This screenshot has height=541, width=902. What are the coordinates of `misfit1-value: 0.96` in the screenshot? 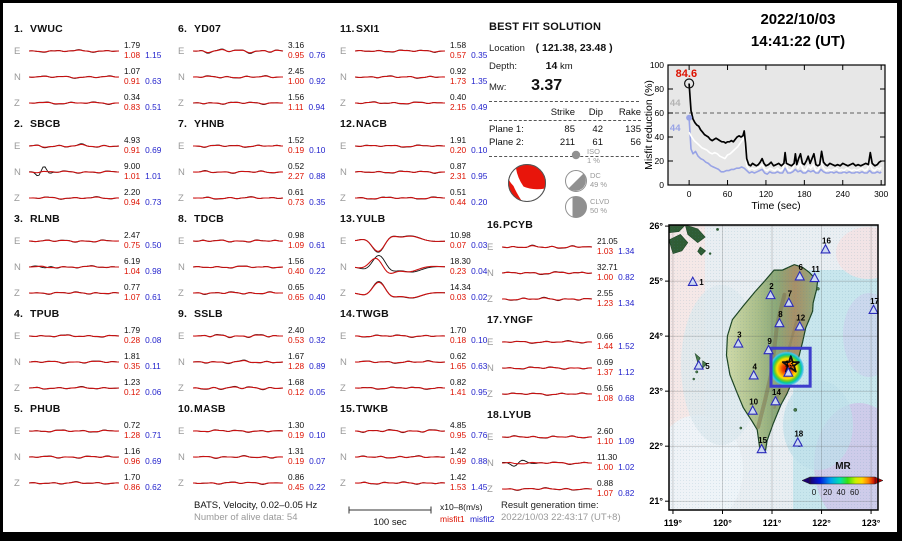 It's located at (132, 461).